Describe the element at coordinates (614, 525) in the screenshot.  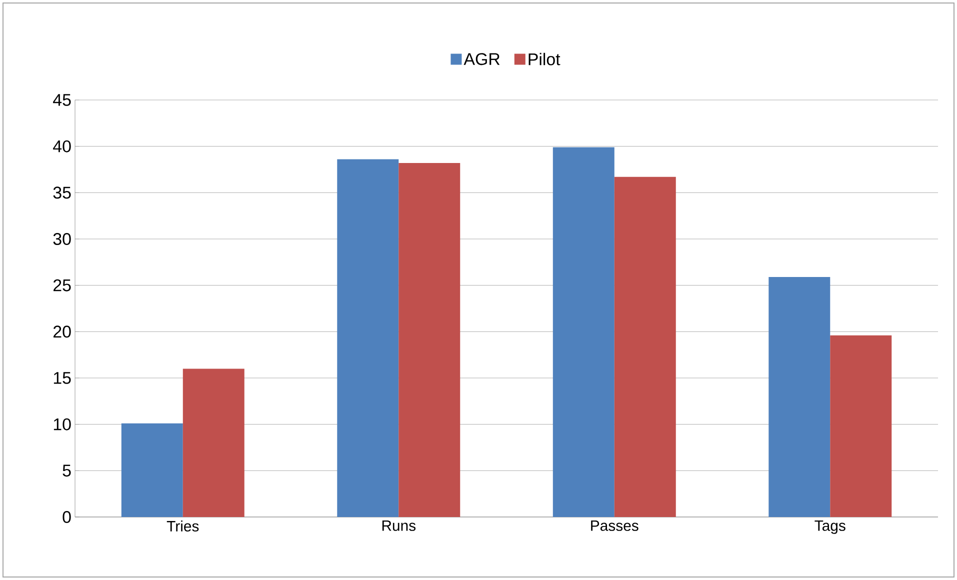
I see `x-tick-label: Passes` at that location.